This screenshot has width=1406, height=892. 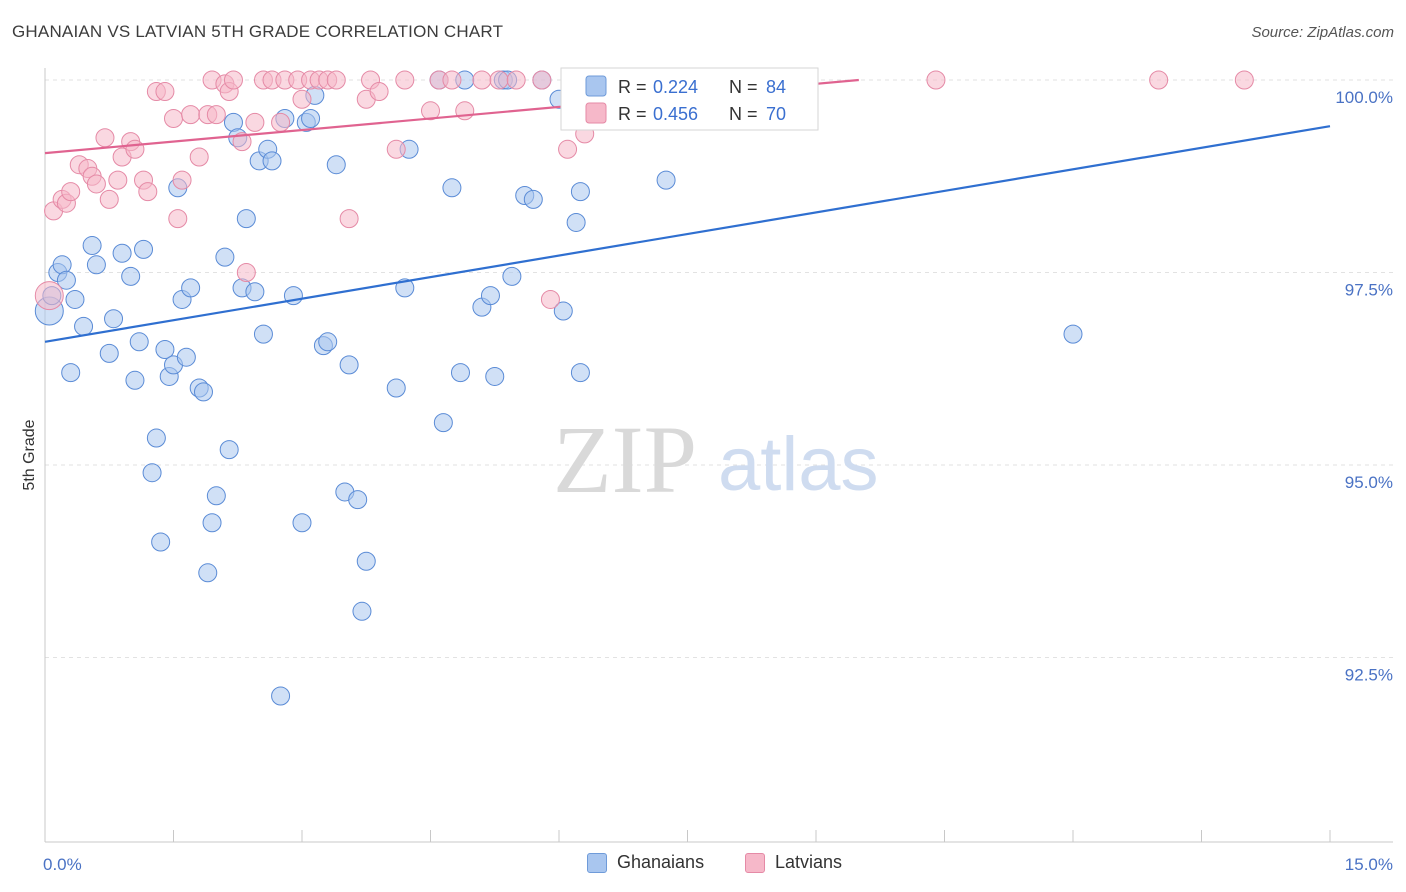 I want to click on source-credit: Source: ZipAtlas.com, so click(x=1322, y=32).